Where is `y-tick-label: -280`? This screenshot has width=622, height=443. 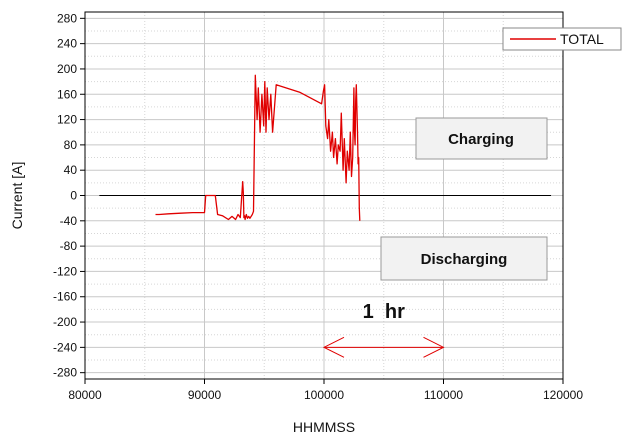 y-tick-label: -280 is located at coordinates (65, 373).